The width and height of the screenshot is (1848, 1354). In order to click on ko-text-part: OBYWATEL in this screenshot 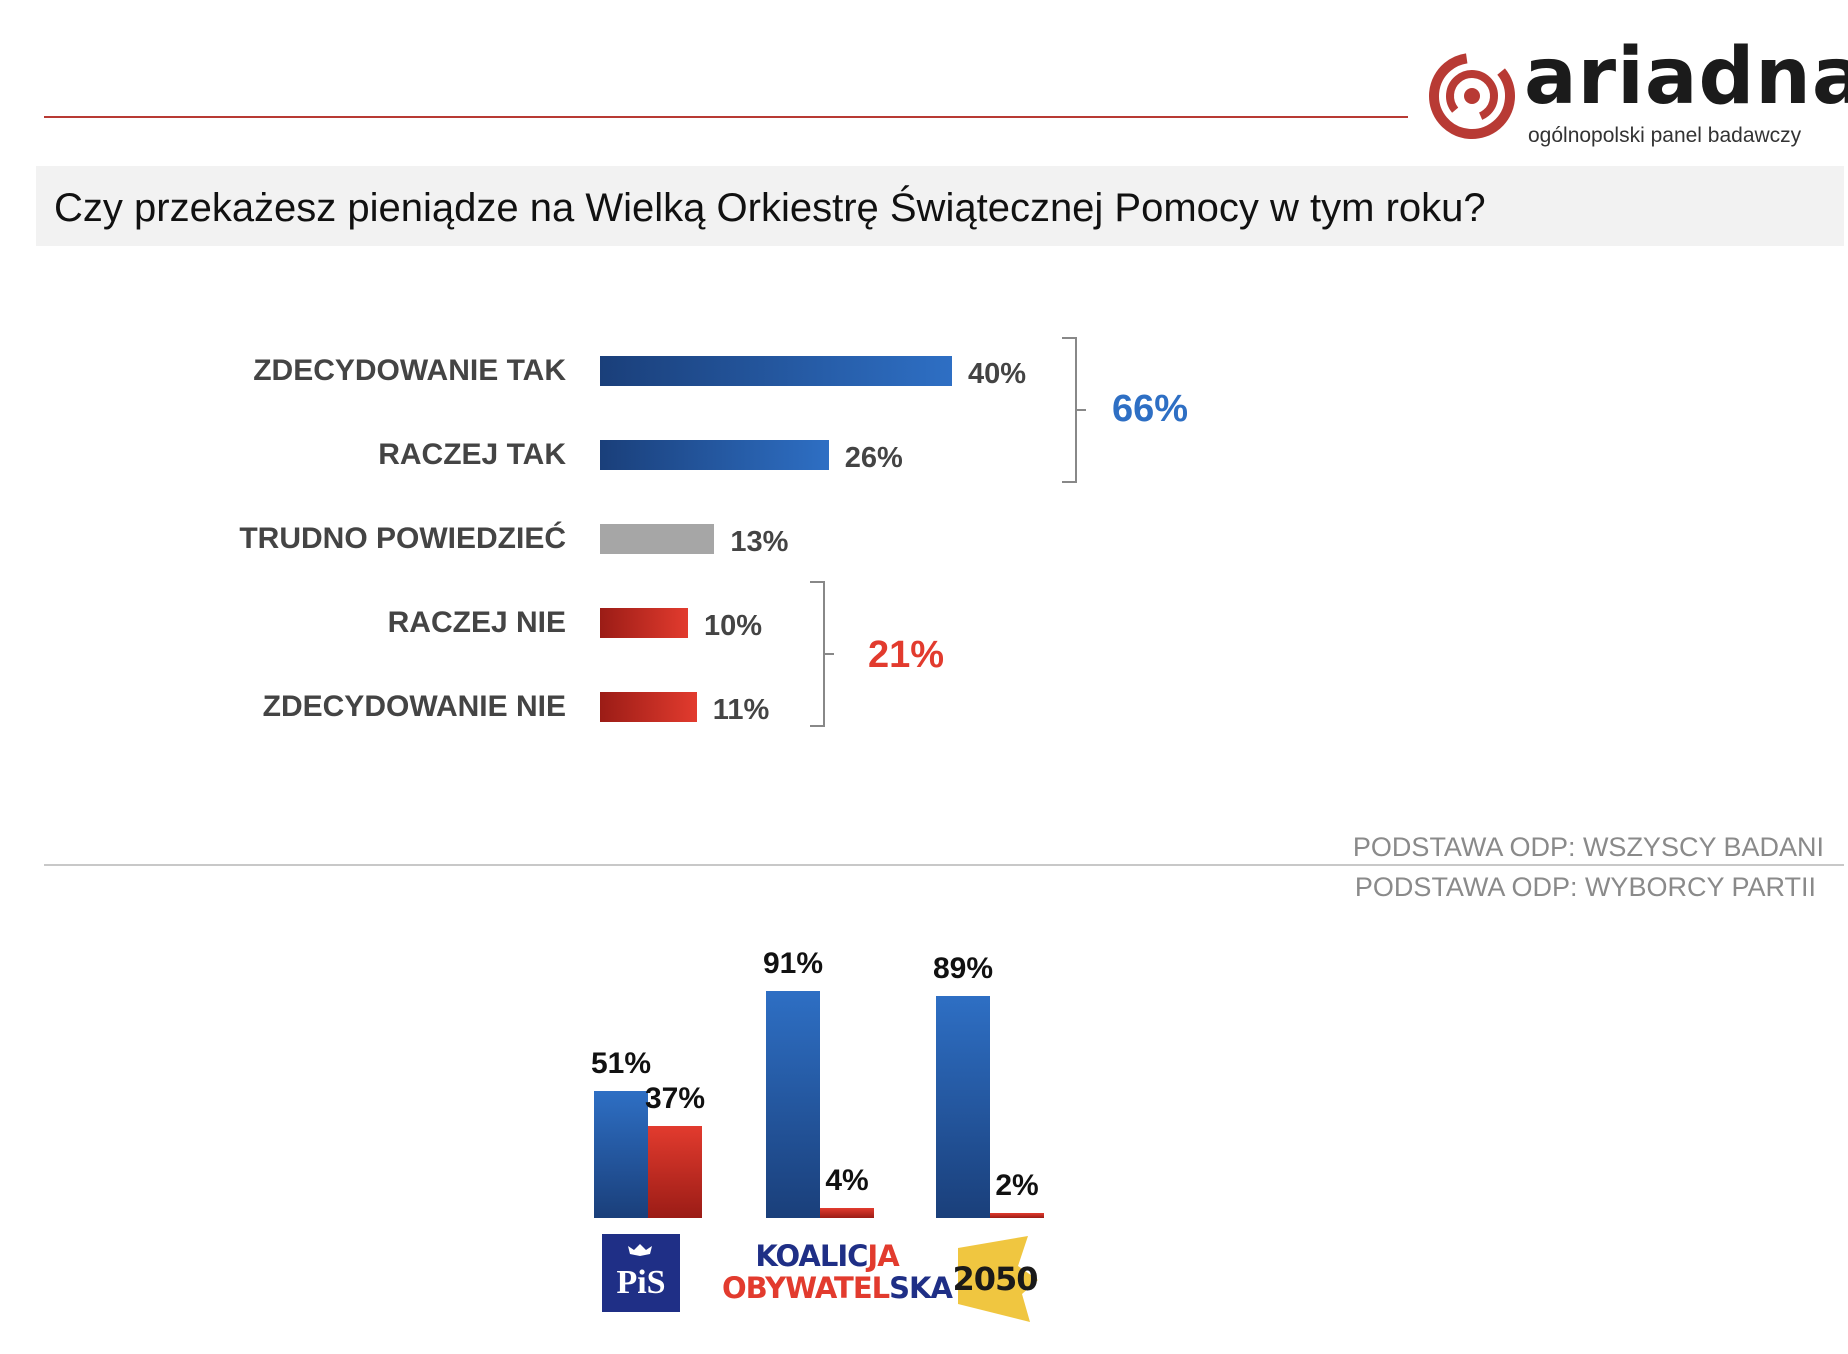, I will do `click(806, 1288)`.